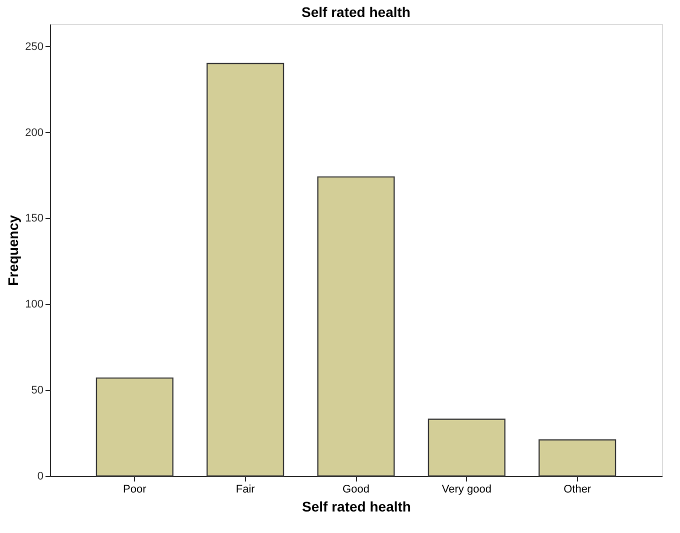  Describe the element at coordinates (34, 132) in the screenshot. I see `y-tick-label: 200` at that location.